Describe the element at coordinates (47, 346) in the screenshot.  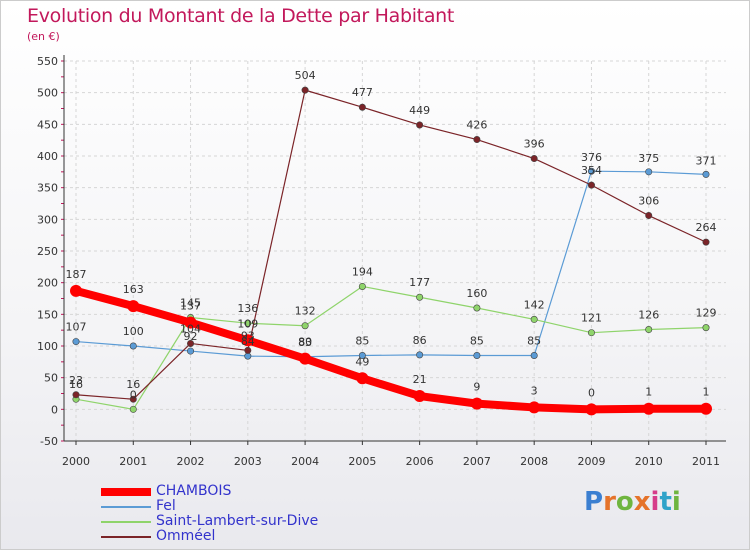
I see `y-tick-label: 100` at that location.